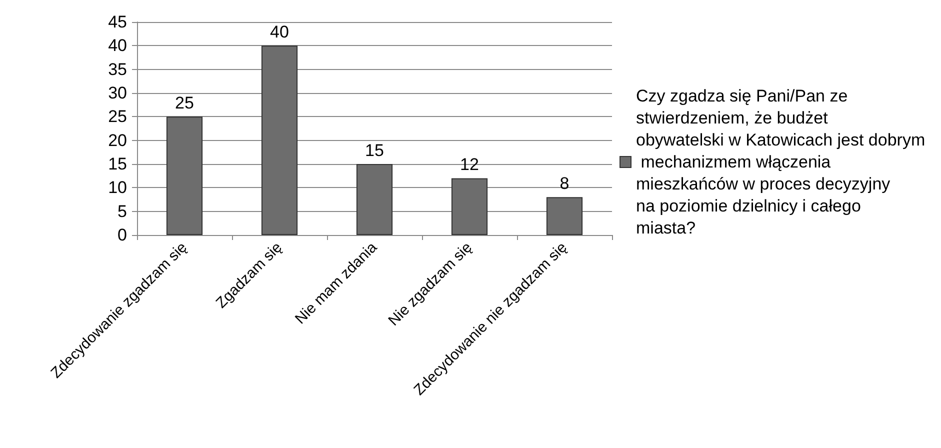  What do you see at coordinates (117, 164) in the screenshot?
I see `y-tick-label: 15` at bounding box center [117, 164].